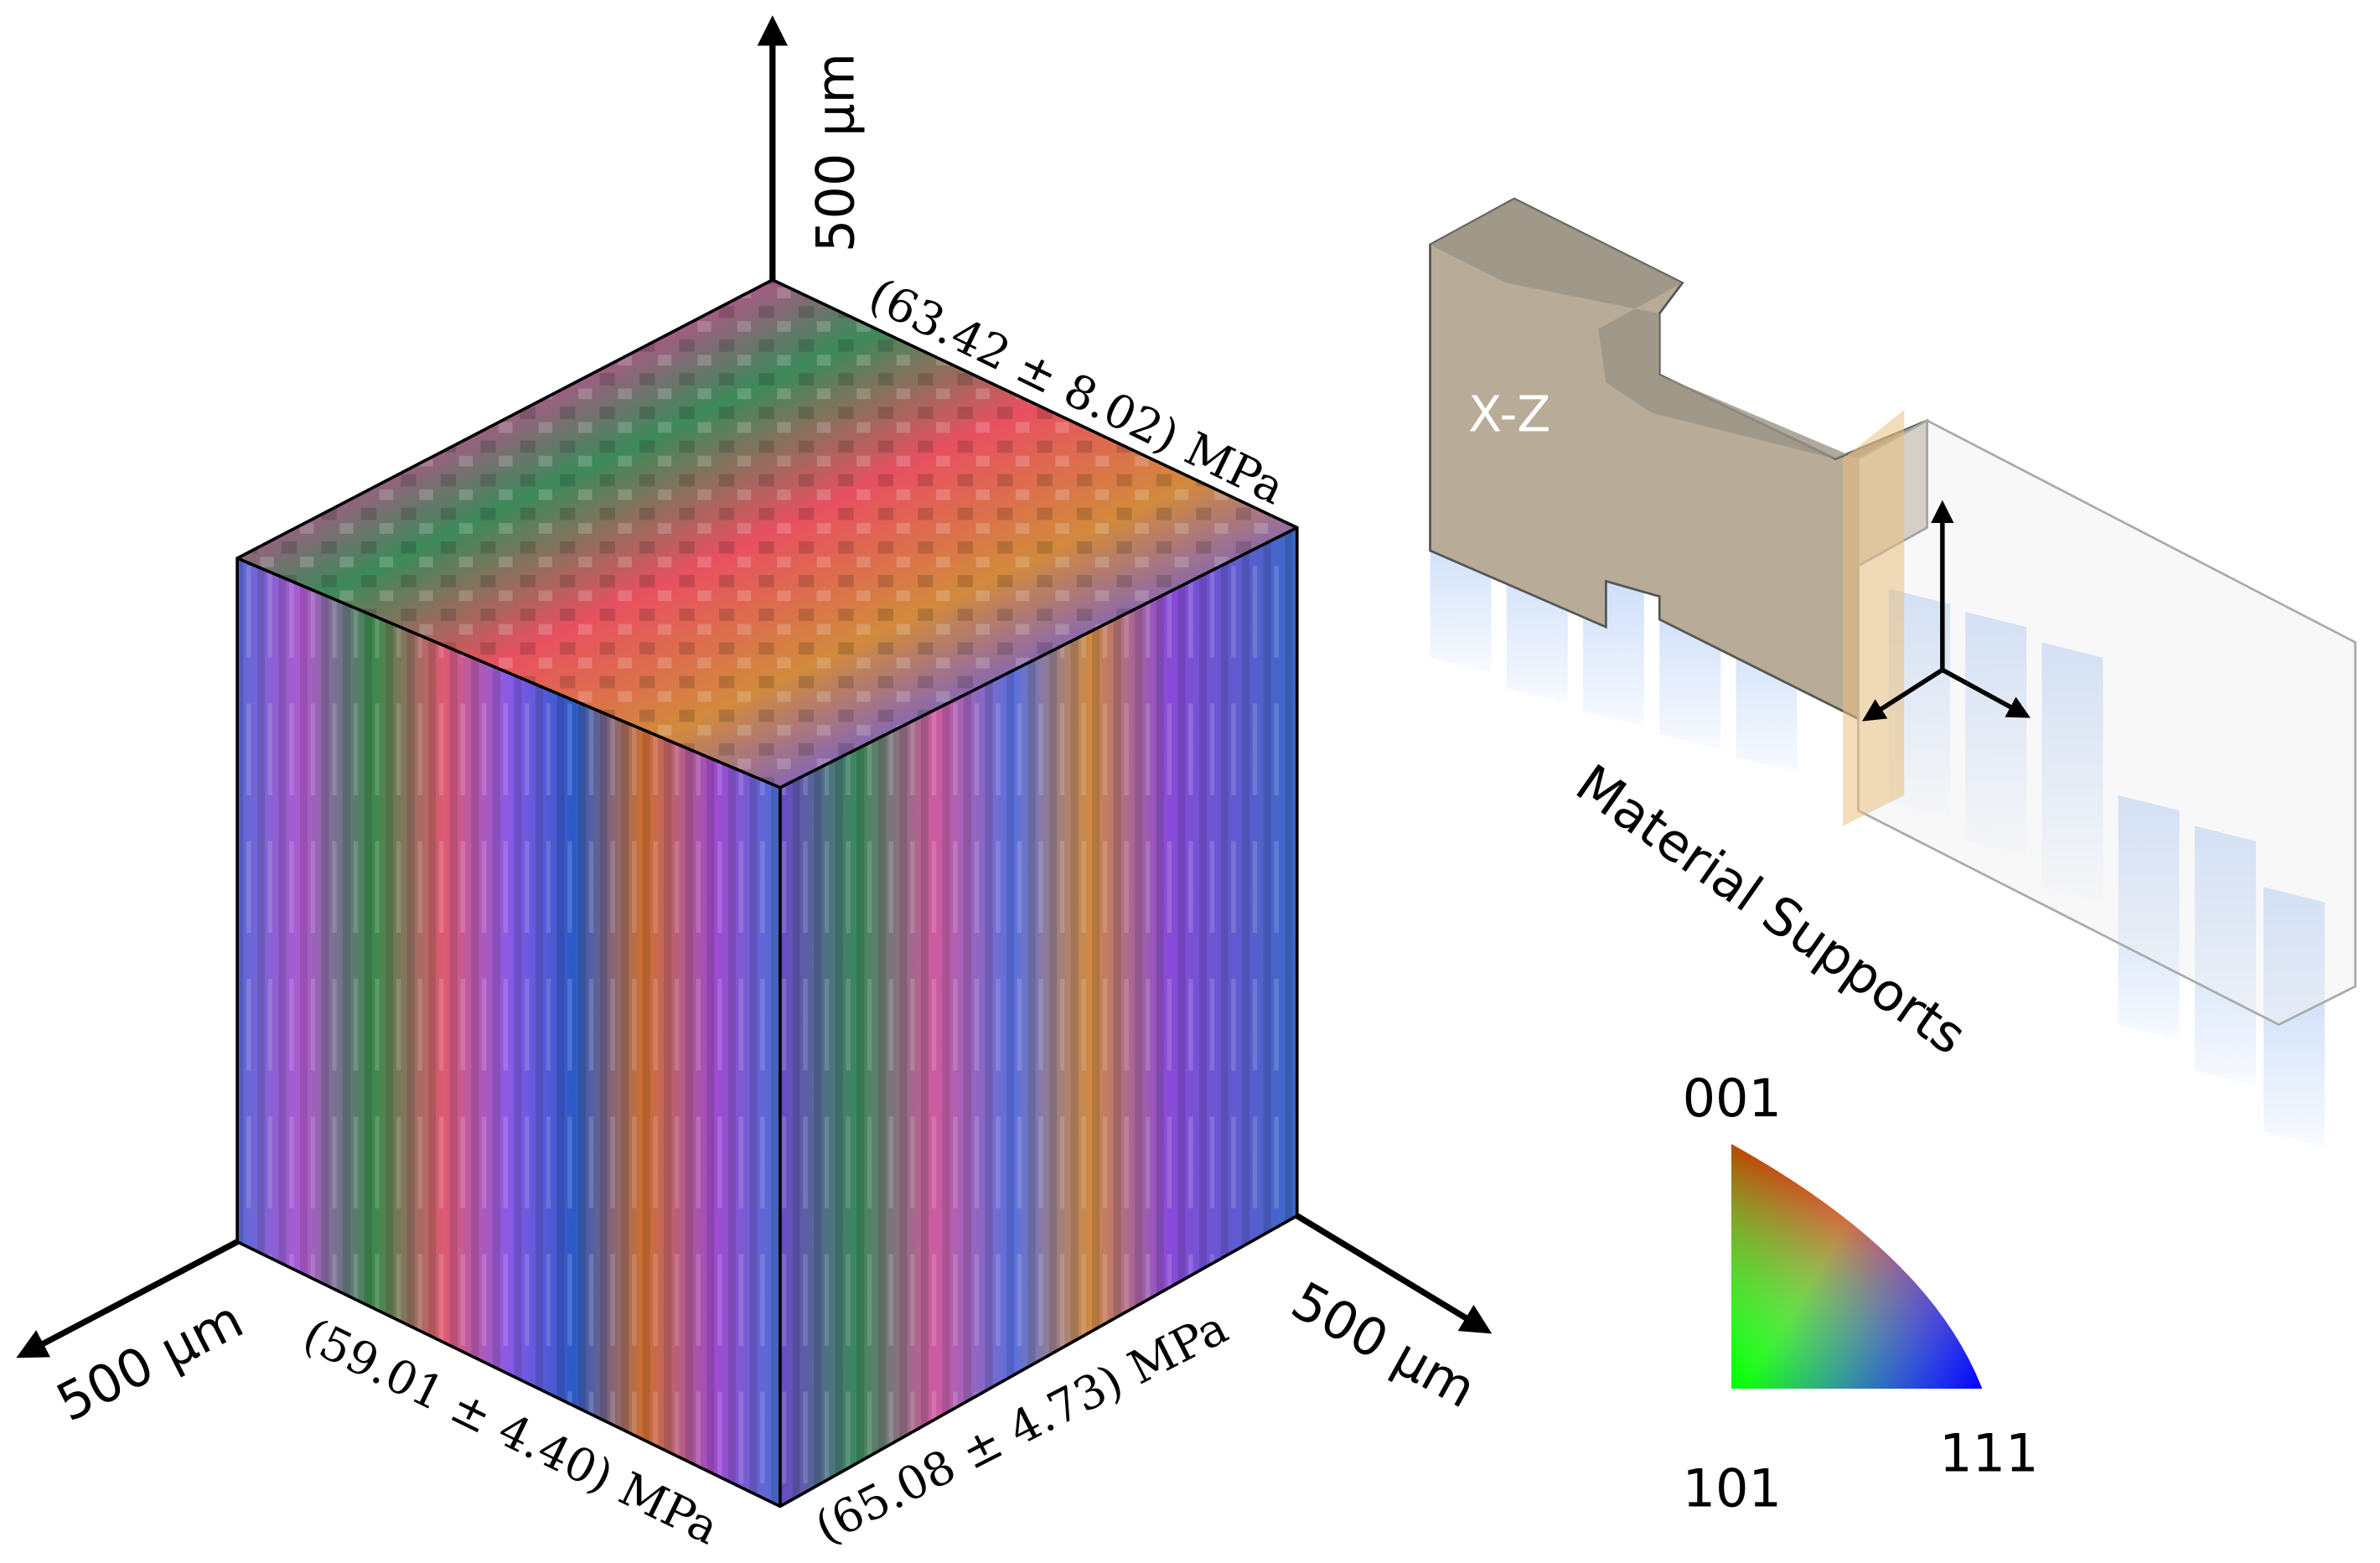  I want to click on ipf-label-001: 001, so click(1732, 1098).